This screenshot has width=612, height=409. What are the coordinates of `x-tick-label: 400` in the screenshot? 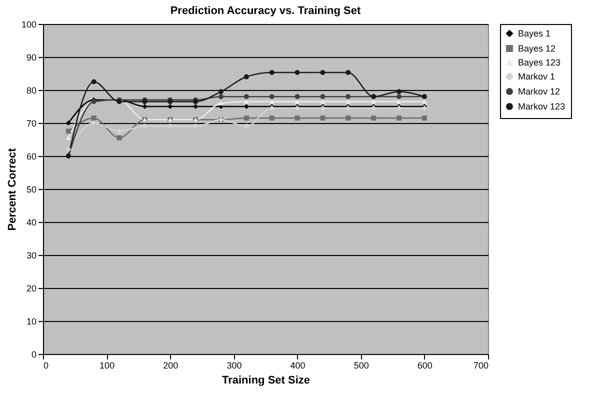 It's located at (298, 365).